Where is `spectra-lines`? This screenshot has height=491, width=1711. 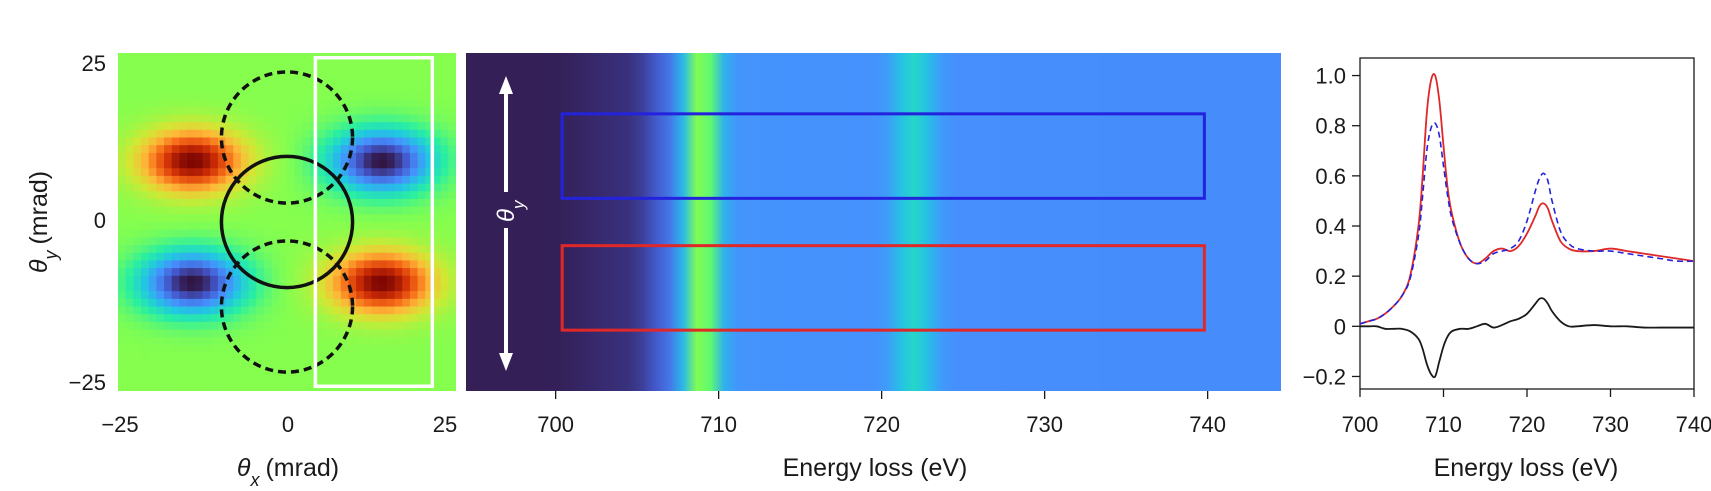 spectra-lines is located at coordinates (1527, 226).